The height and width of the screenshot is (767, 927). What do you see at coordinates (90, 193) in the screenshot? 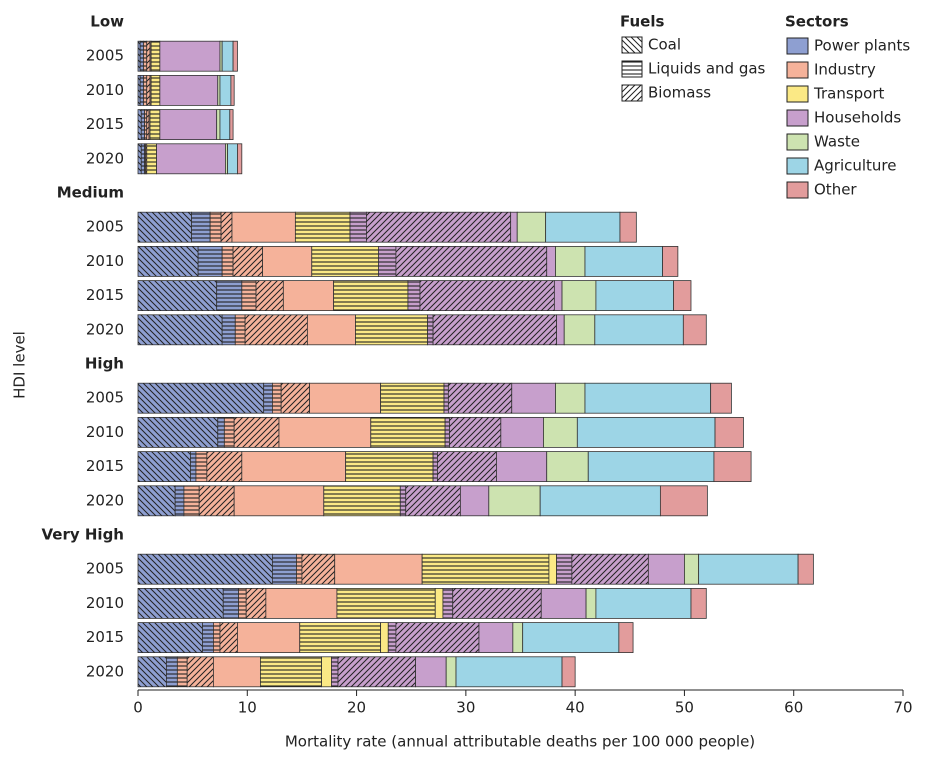
I see `group-label: Medium` at bounding box center [90, 193].